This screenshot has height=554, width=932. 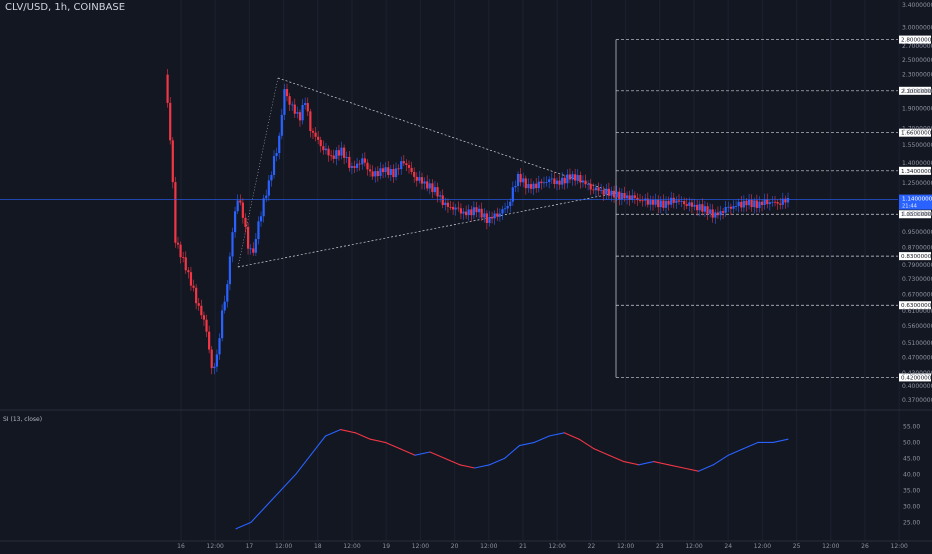 I want to click on price-tick-label: 0.40000000, so click(x=917, y=386).